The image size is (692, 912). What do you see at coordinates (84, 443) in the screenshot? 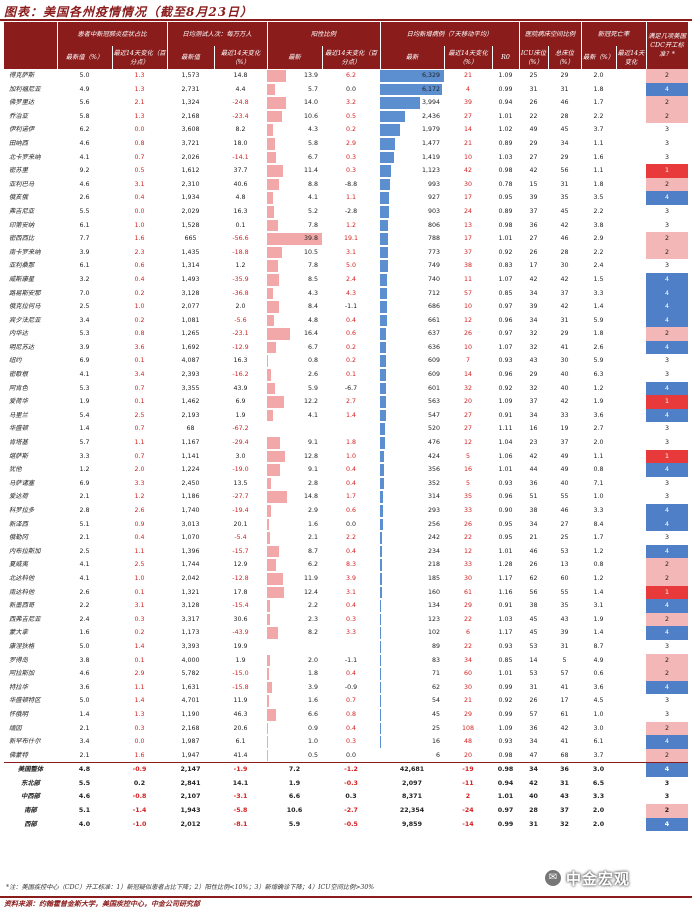
I see `symptom-share: 5.7` at bounding box center [84, 443].